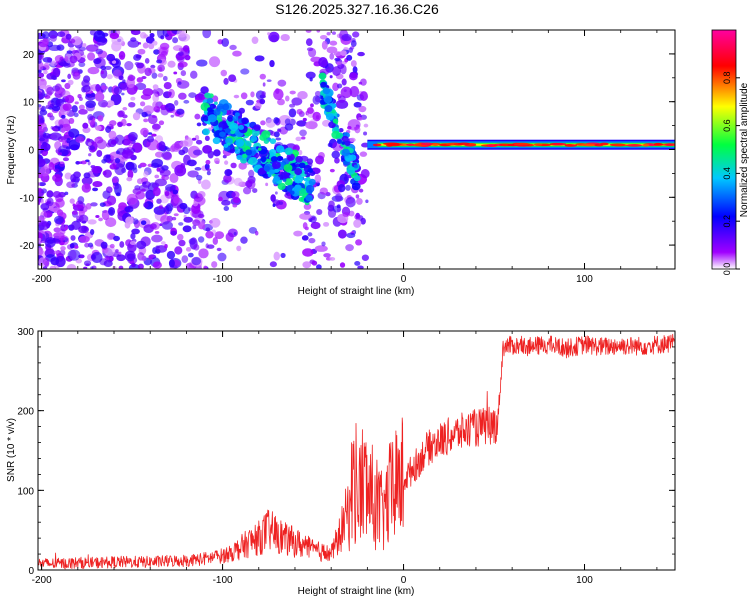 The width and height of the screenshot is (750, 600). I want to click on snr-x-tick-label: 0, so click(404, 580).